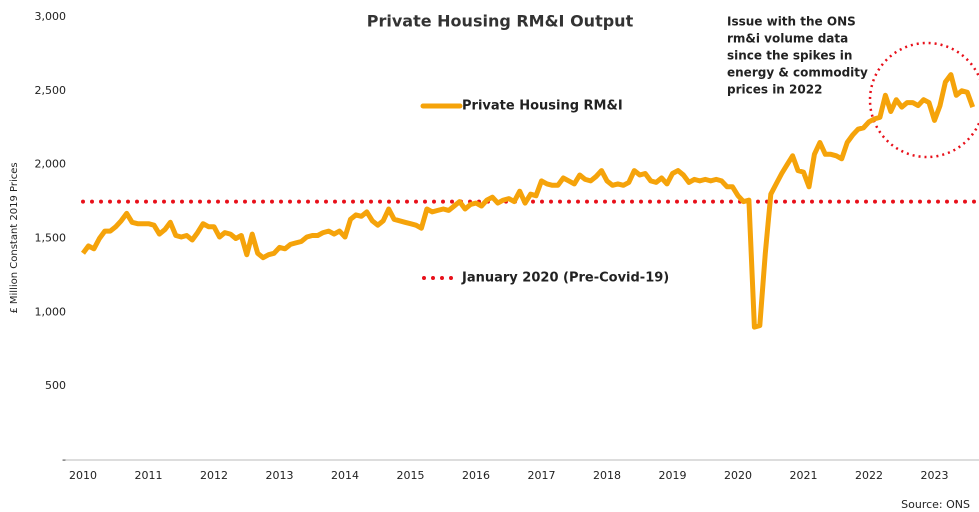  What do you see at coordinates (214, 475) in the screenshot?
I see `x-tick-label: 2012` at bounding box center [214, 475].